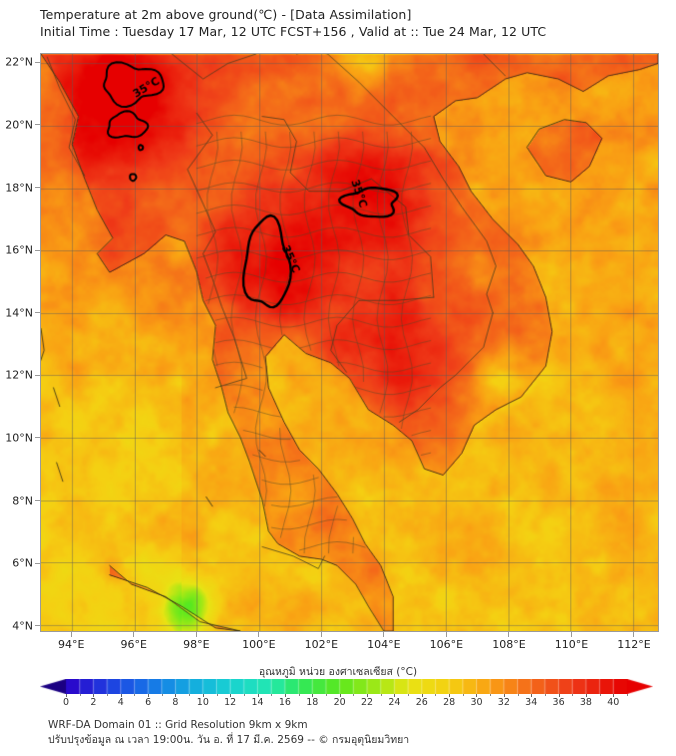 This screenshot has height=756, width=676. I want to click on colorbar, so click(346, 686).